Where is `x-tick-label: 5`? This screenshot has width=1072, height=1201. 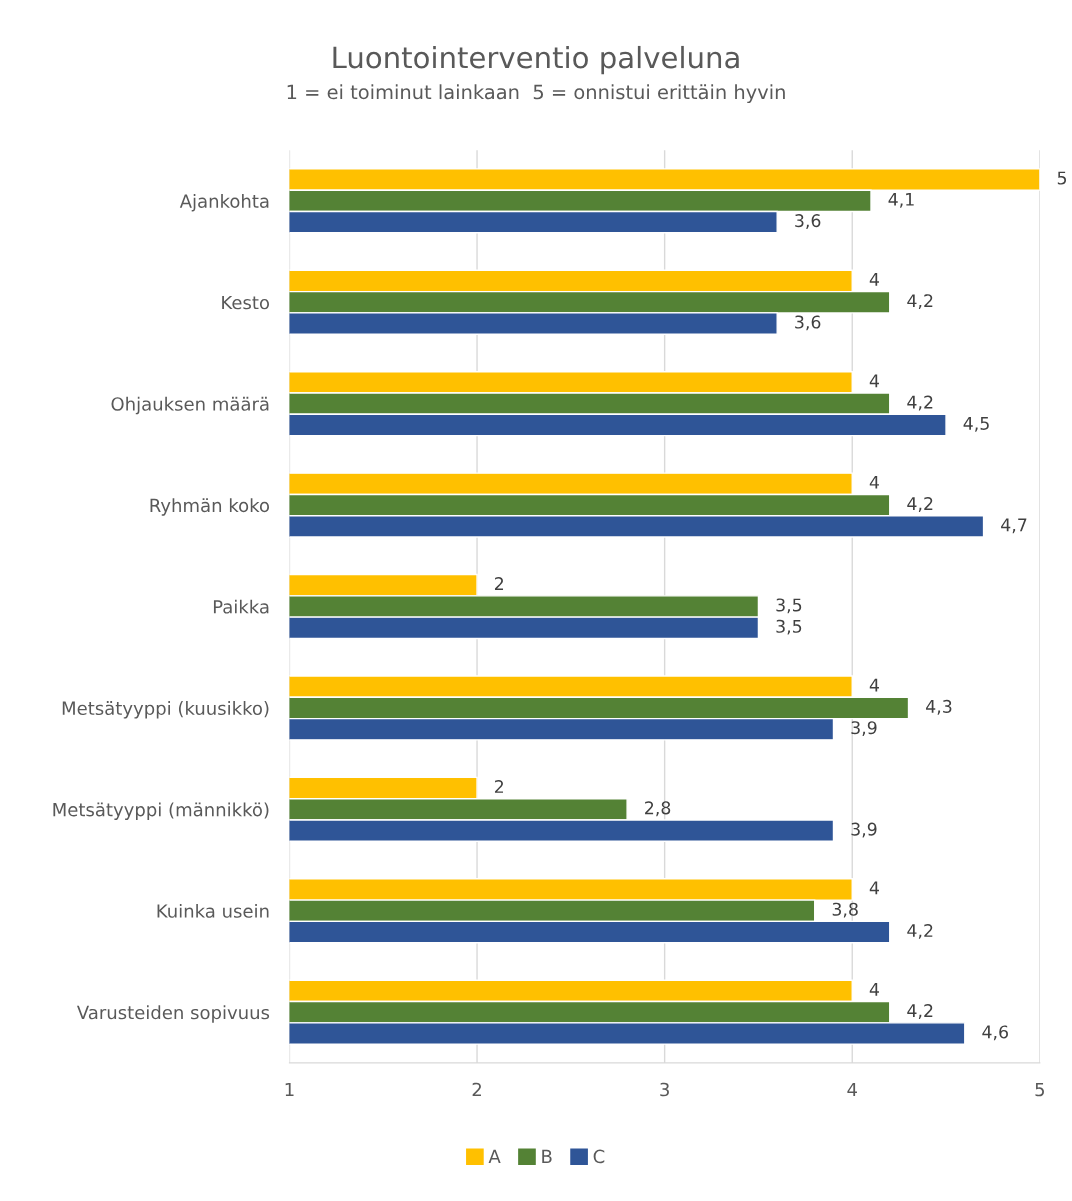
x-tick-label: 5 is located at coordinates (1040, 1089).